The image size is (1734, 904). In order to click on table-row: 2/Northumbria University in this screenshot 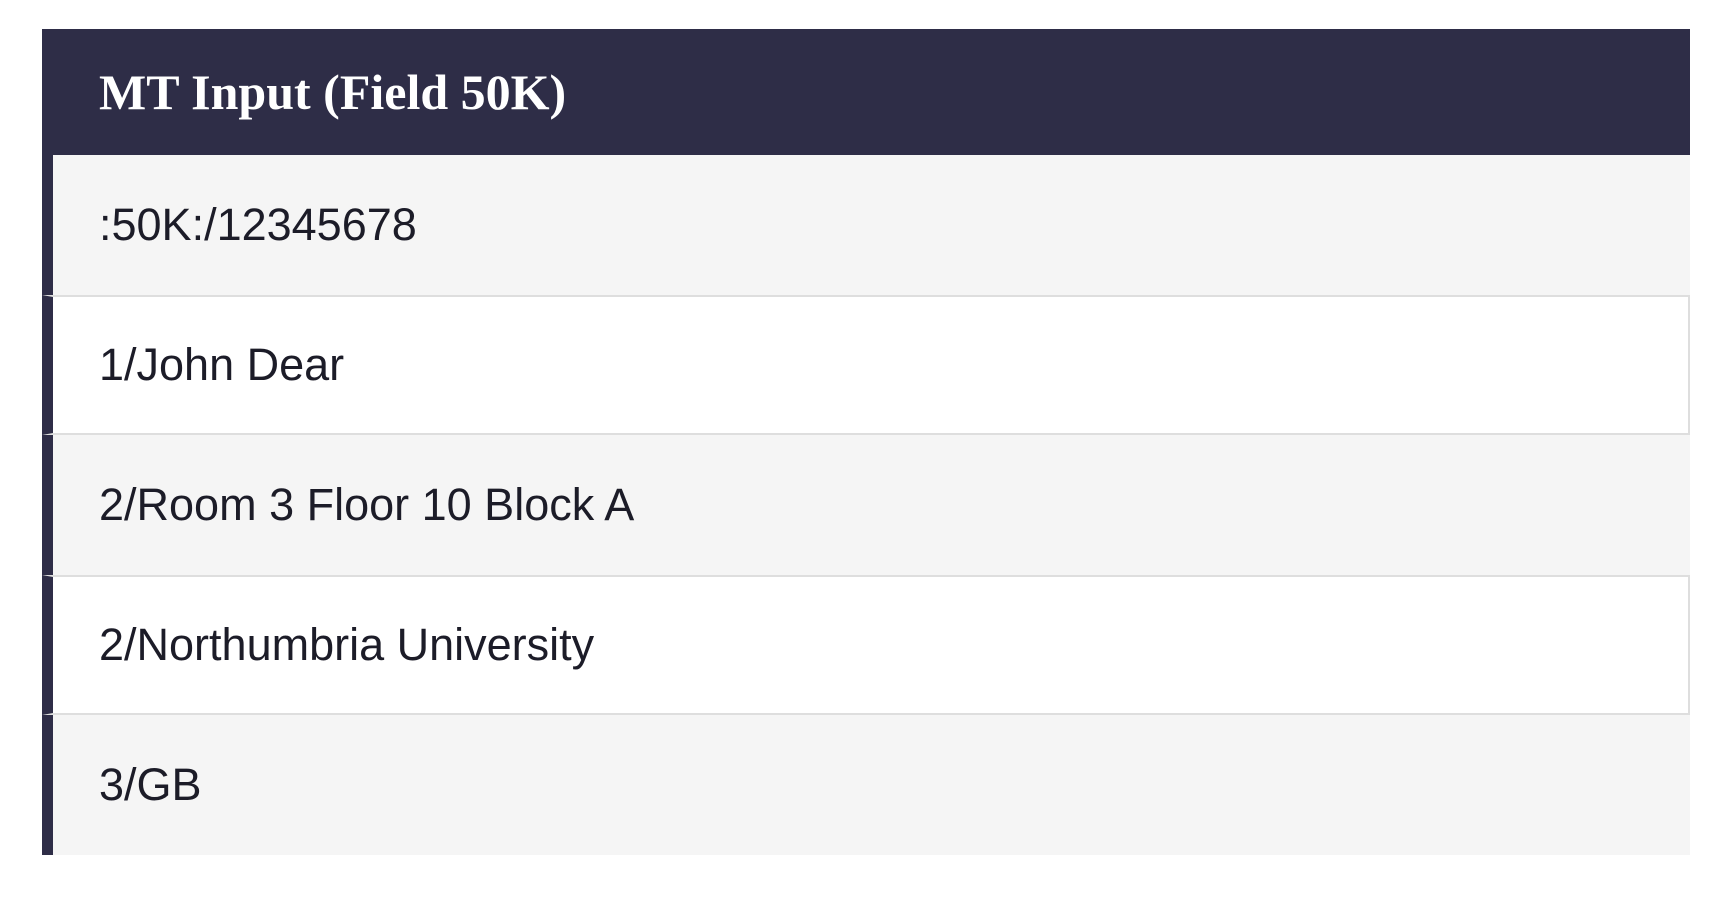, I will do `click(866, 645)`.